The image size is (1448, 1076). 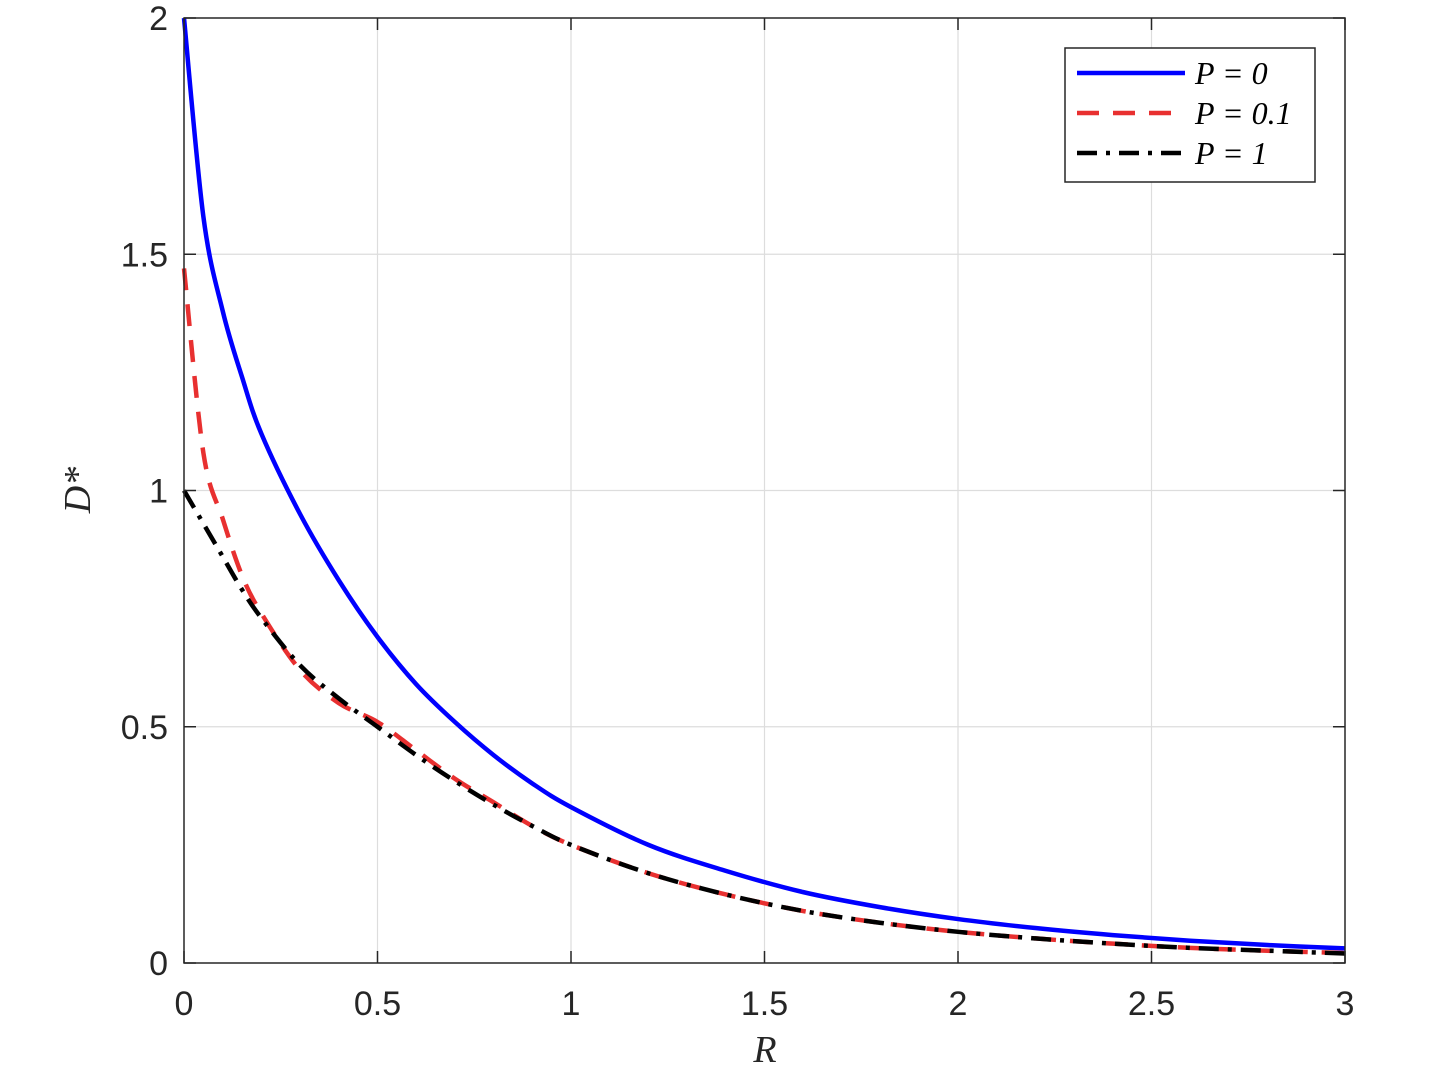 I want to click on legend: P = 0 P = 0.1 P = 1, so click(x=1190, y=115).